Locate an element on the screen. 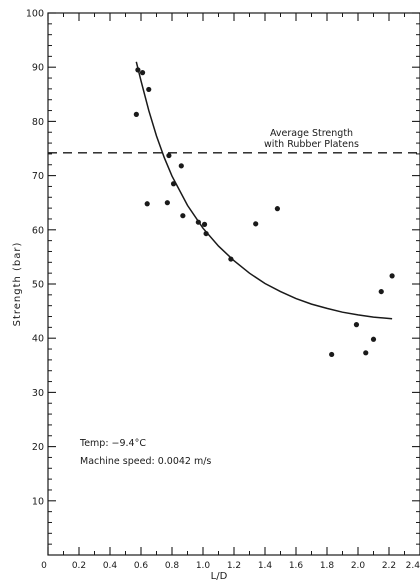 This screenshot has width=420, height=583. x-tick-label: 0.8 is located at coordinates (172, 566).